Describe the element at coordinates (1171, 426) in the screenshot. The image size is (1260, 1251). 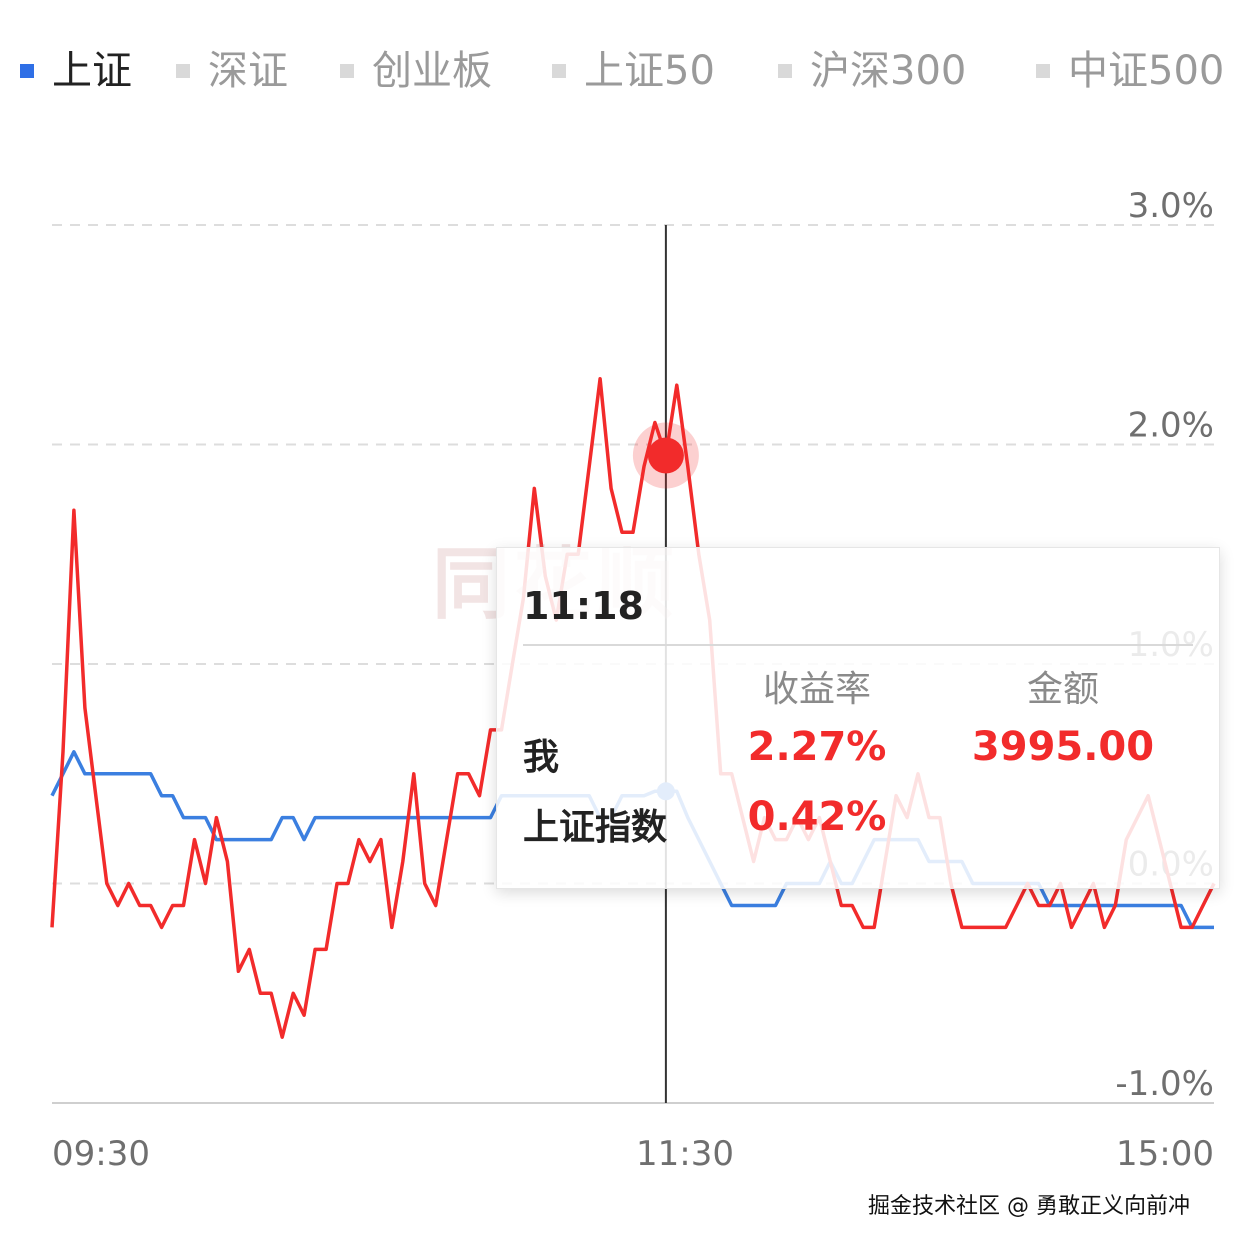
I see `y-tick-label: 2.0%` at that location.